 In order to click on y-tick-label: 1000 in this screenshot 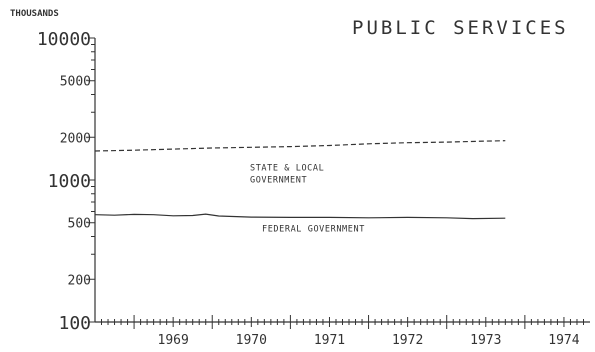, I will do `click(69, 181)`.